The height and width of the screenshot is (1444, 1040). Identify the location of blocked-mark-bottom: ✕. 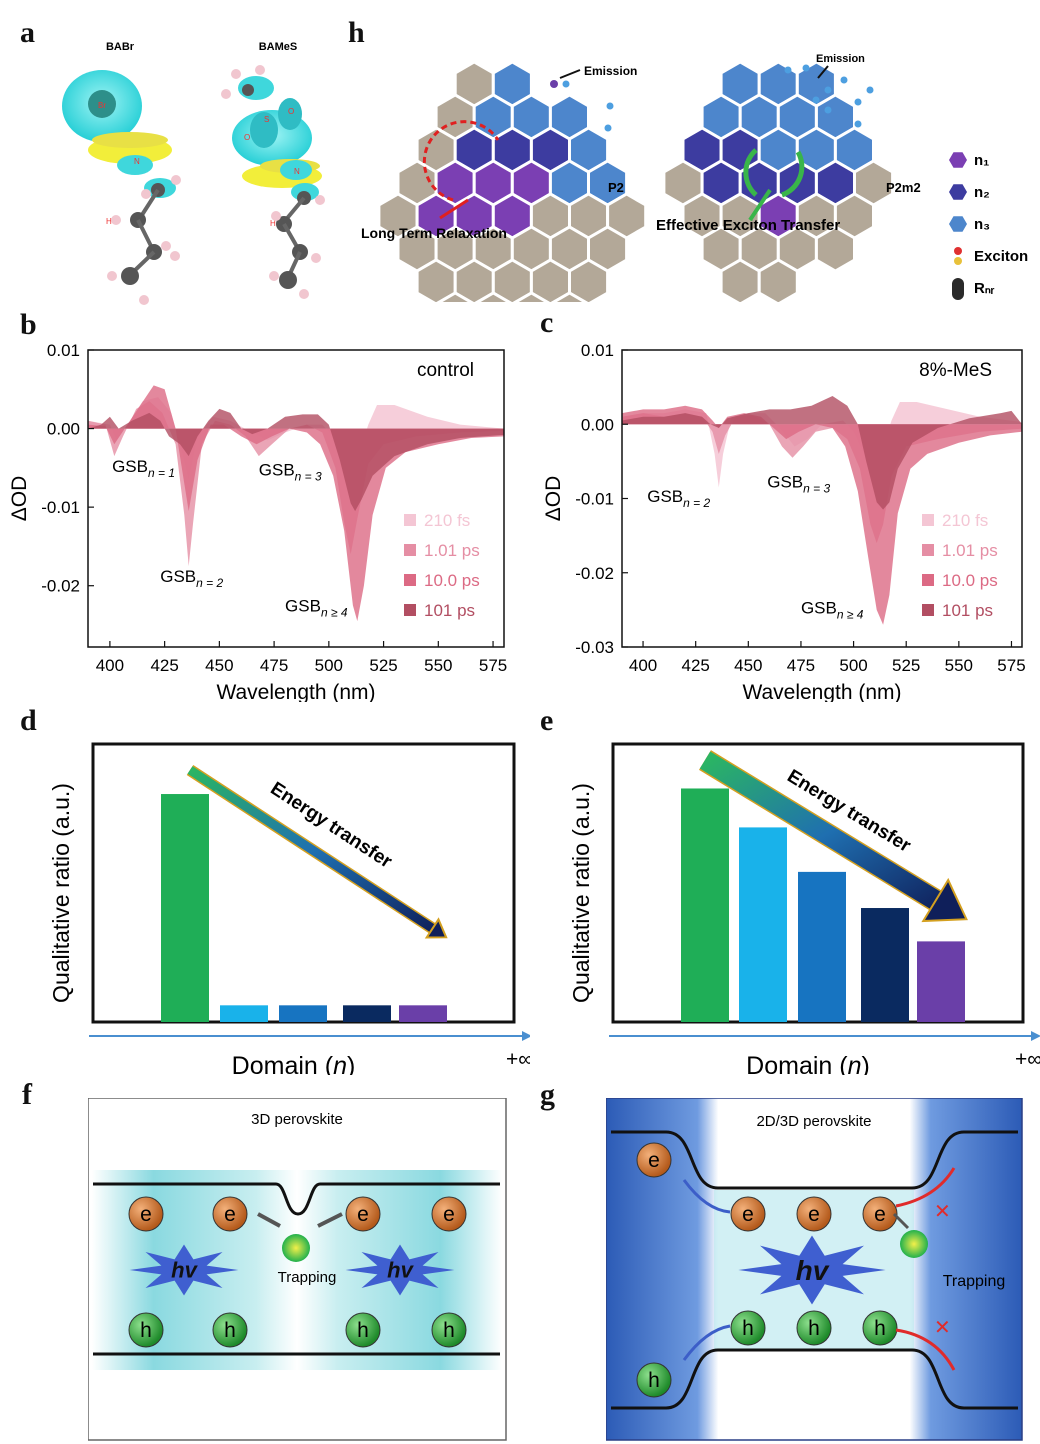
(942, 1328).